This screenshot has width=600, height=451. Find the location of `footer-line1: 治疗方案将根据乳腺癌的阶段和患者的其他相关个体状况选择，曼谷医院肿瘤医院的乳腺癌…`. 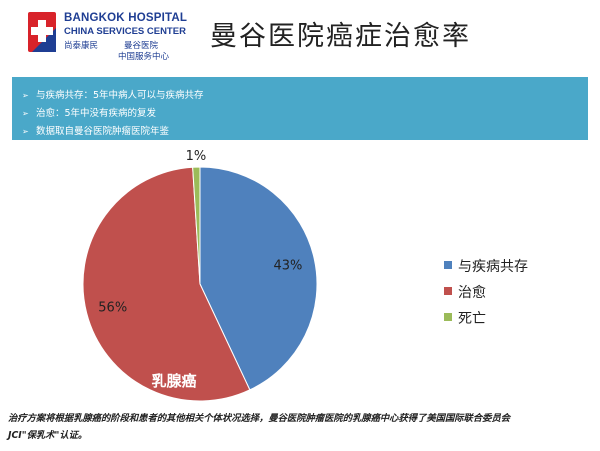

footer-line1: 治疗方案将根据乳腺癌的阶段和患者的其他相关个体状况选择，曼谷医院肿瘤医院的乳腺癌… is located at coordinates (259, 418).